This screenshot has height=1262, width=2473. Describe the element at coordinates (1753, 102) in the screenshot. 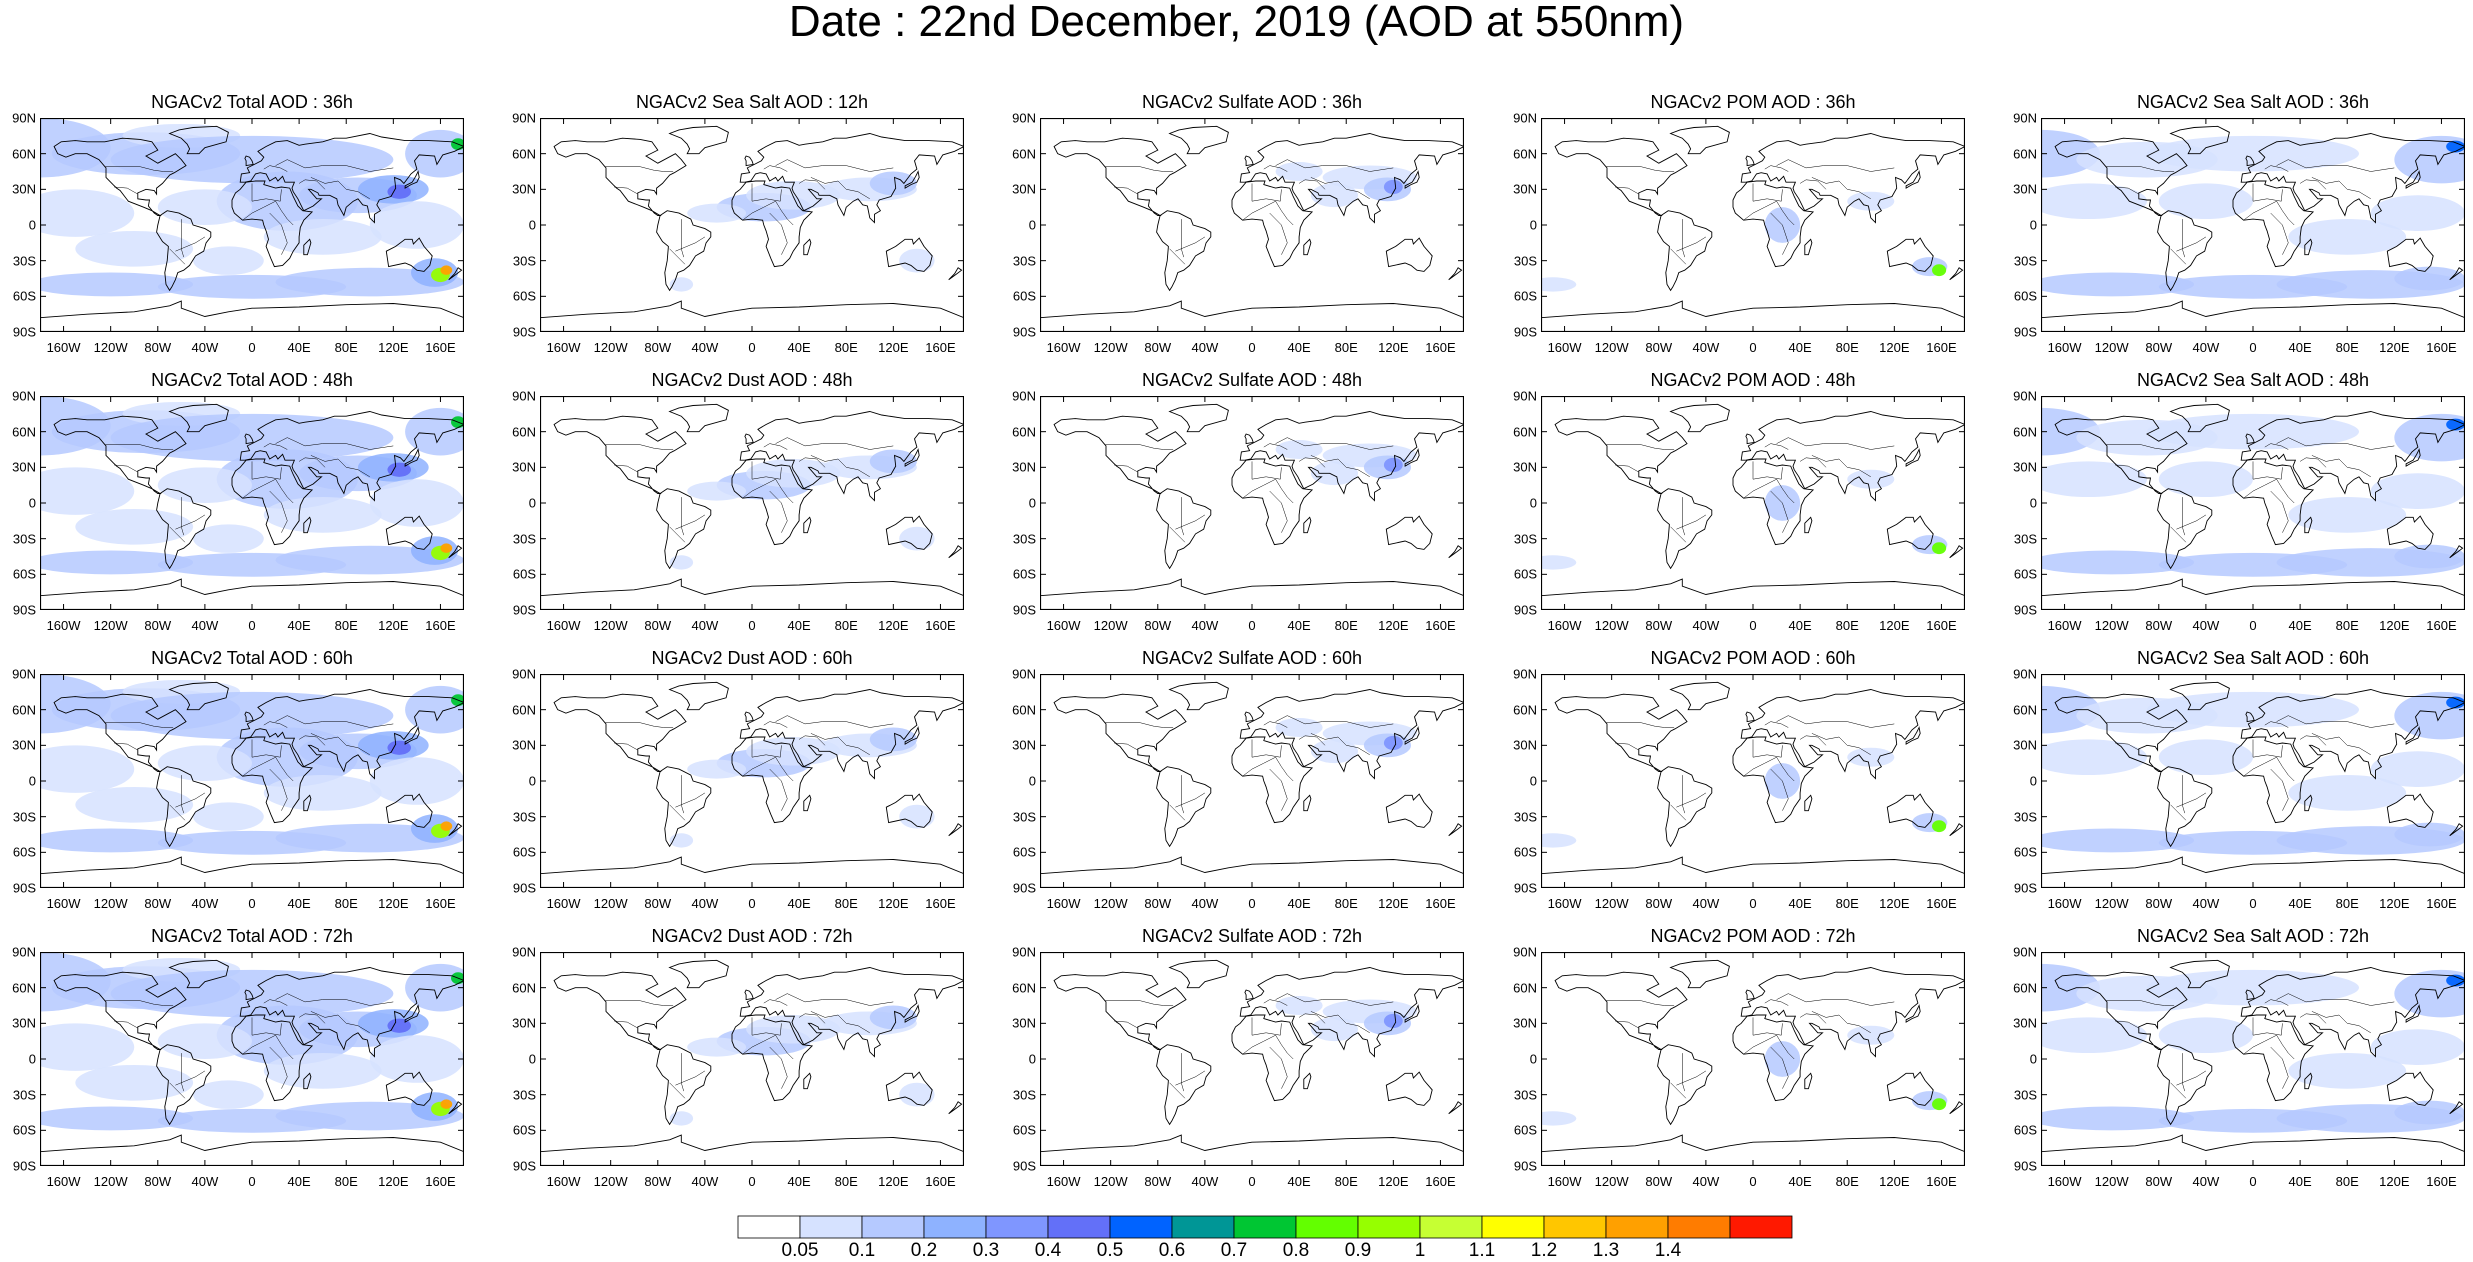

I see `panel-title: NGACv2 POM AOD : 36h` at that location.